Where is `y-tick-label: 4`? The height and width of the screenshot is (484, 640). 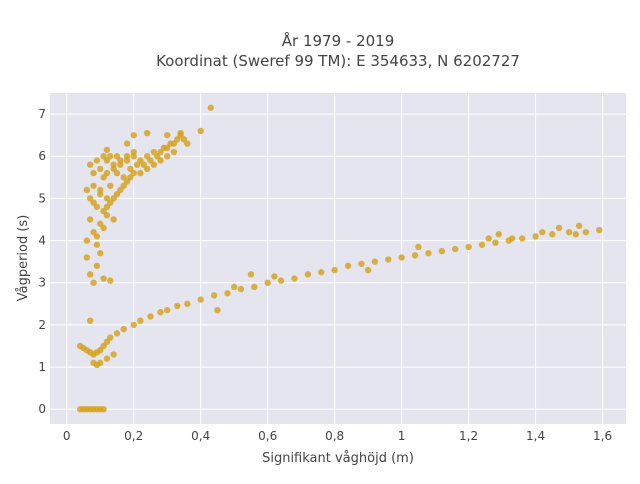
y-tick-label: 4 is located at coordinates (42, 241).